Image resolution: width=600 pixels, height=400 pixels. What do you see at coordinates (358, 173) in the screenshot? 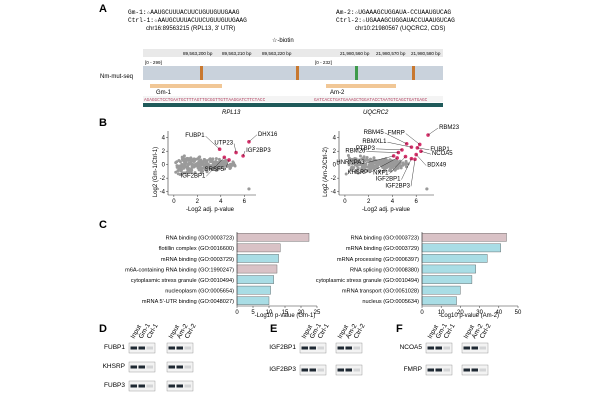
I see `point-label: KHSRP` at bounding box center [358, 173].